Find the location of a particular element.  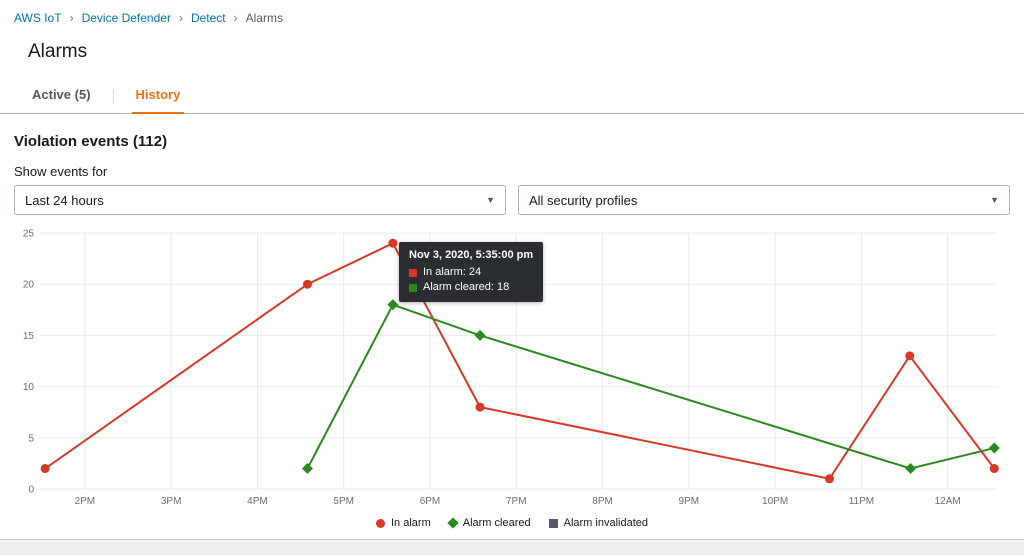

svg-text: 15 is located at coordinates (29, 336).